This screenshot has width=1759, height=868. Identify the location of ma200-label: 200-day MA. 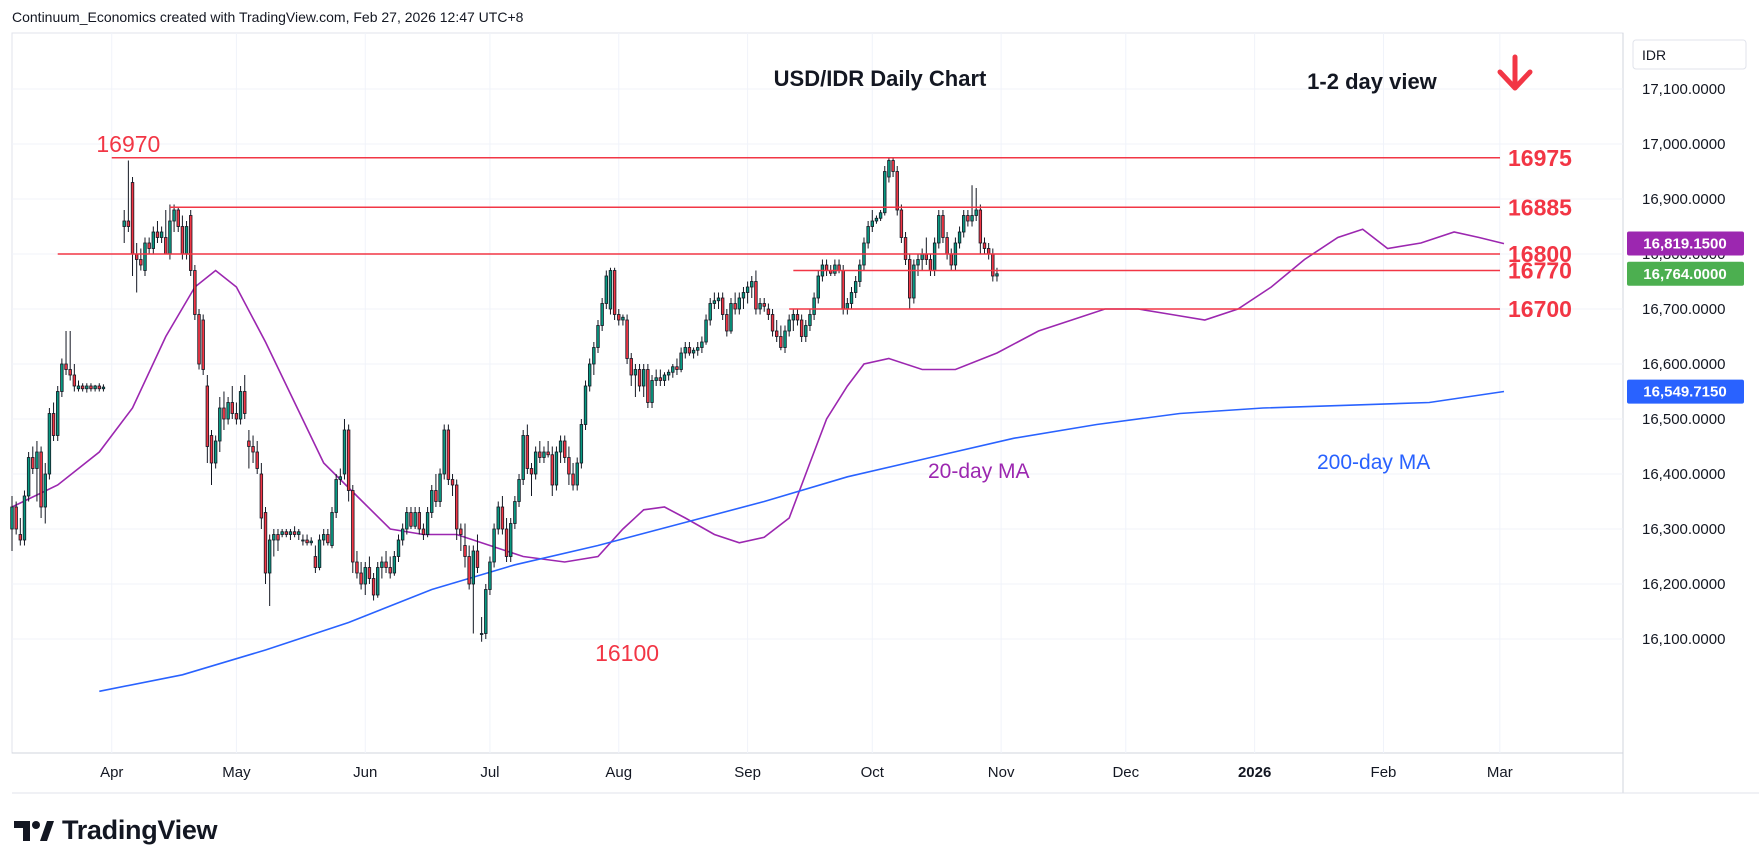
(1373, 462).